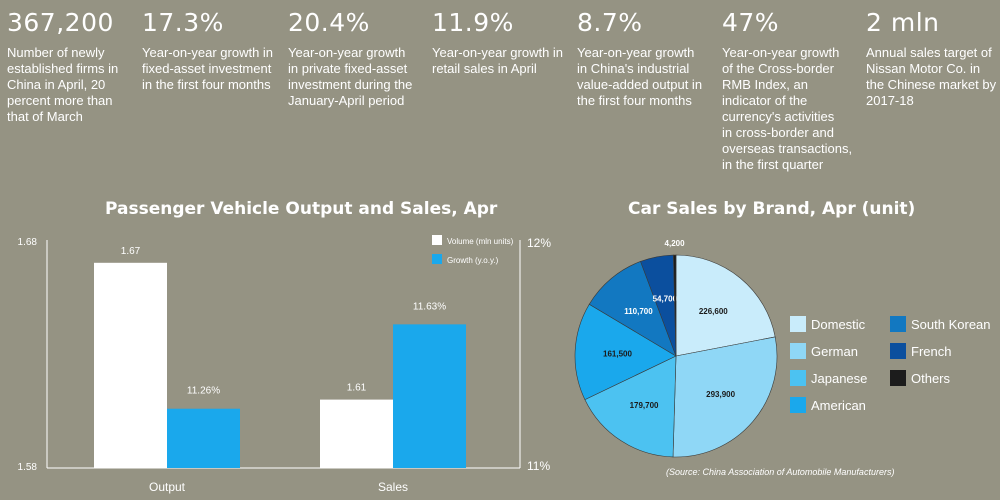  I want to click on category-label: Sales, so click(393, 487).